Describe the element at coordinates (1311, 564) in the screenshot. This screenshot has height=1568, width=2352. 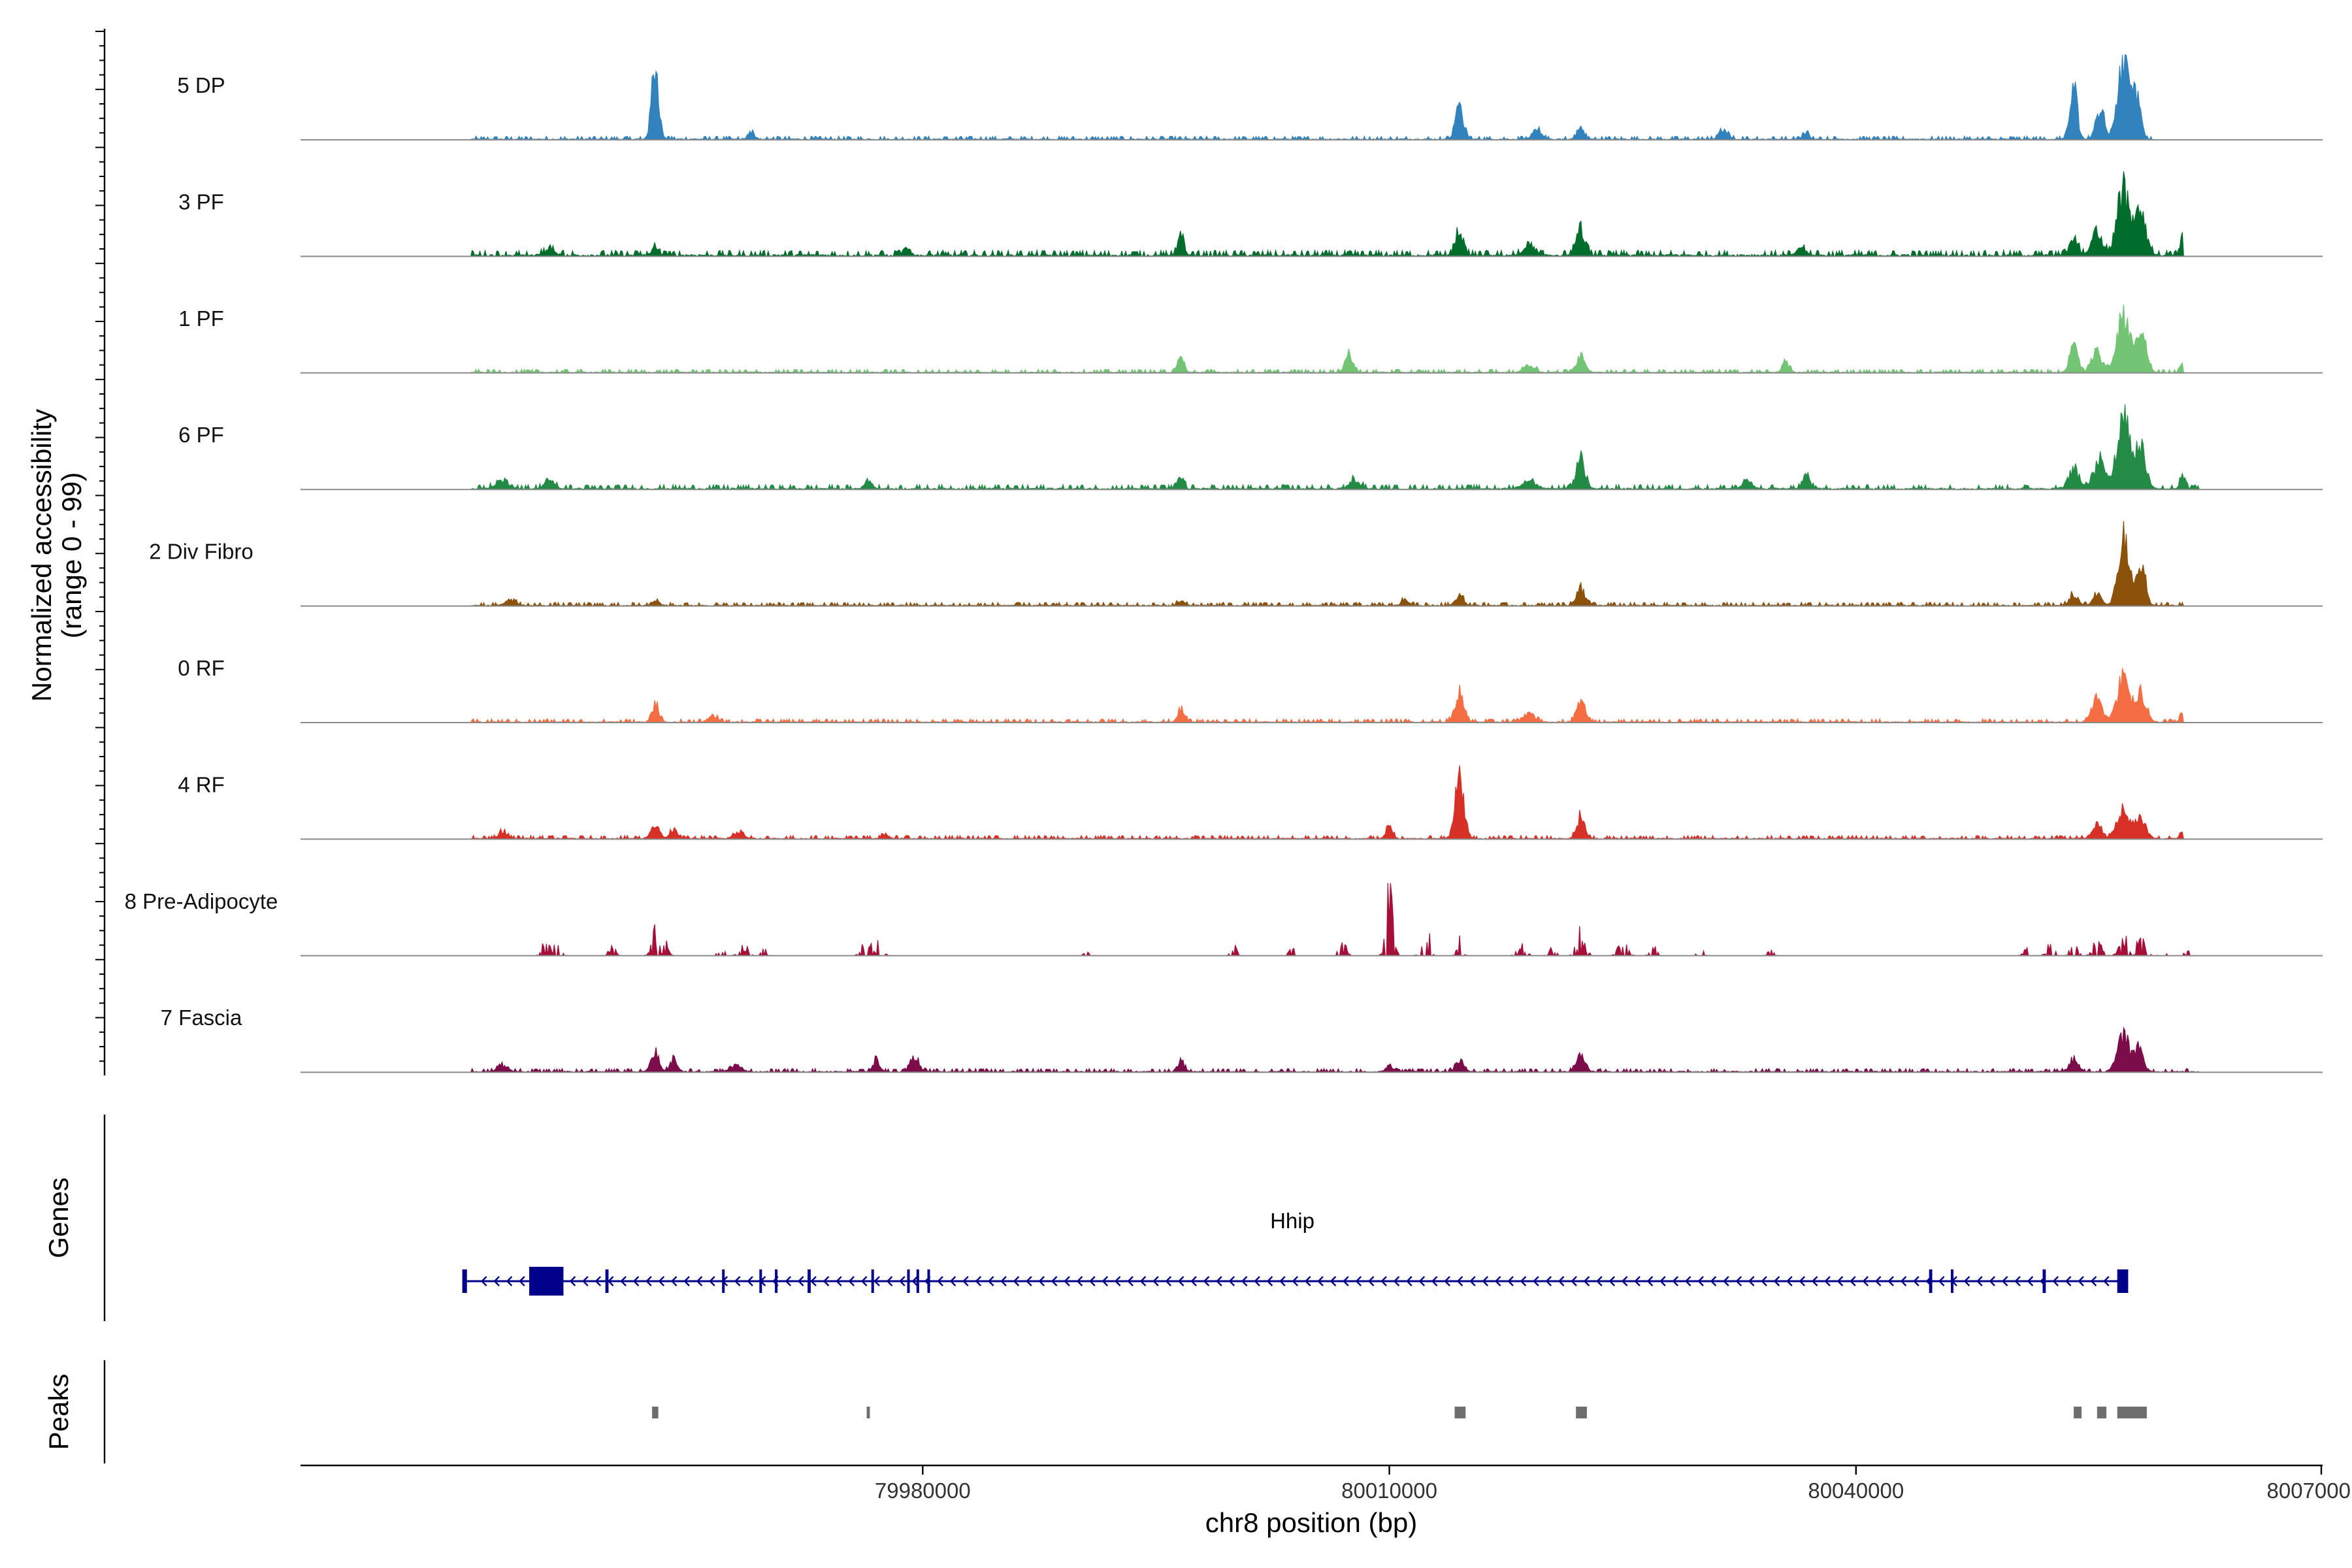
I see `coverage-area-2-div-fibro` at that location.